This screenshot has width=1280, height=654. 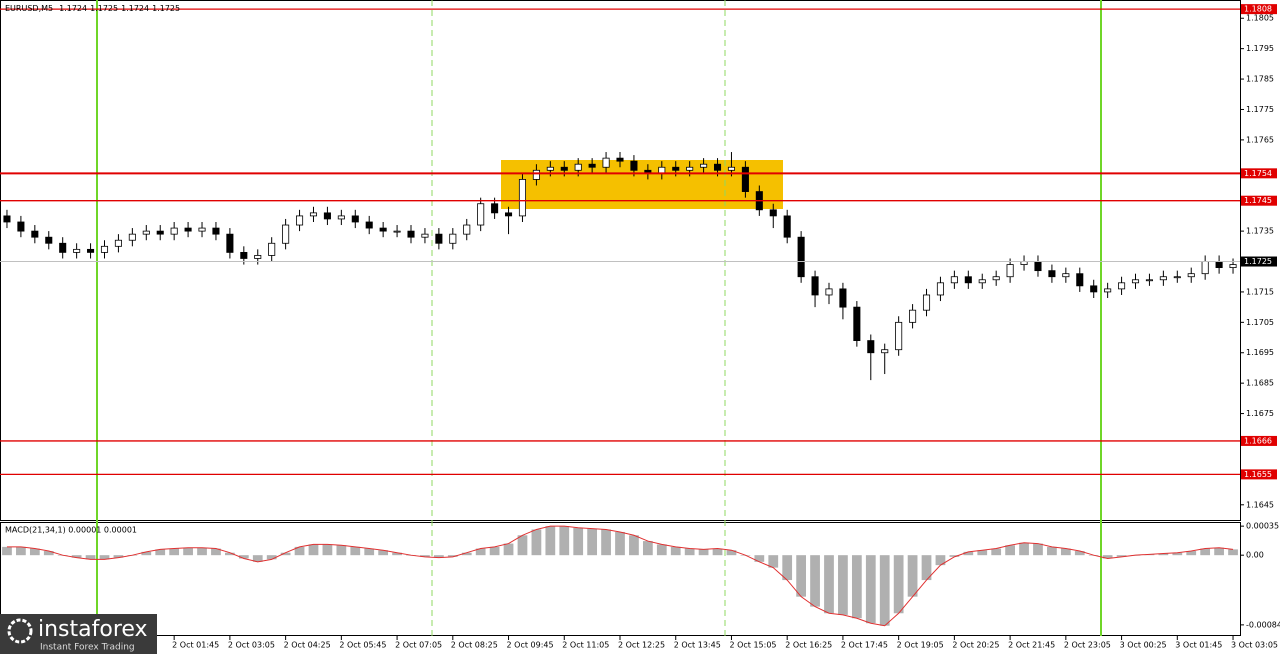 I want to click on x-tick-label: 2 Oct 11:05, so click(x=585, y=645).